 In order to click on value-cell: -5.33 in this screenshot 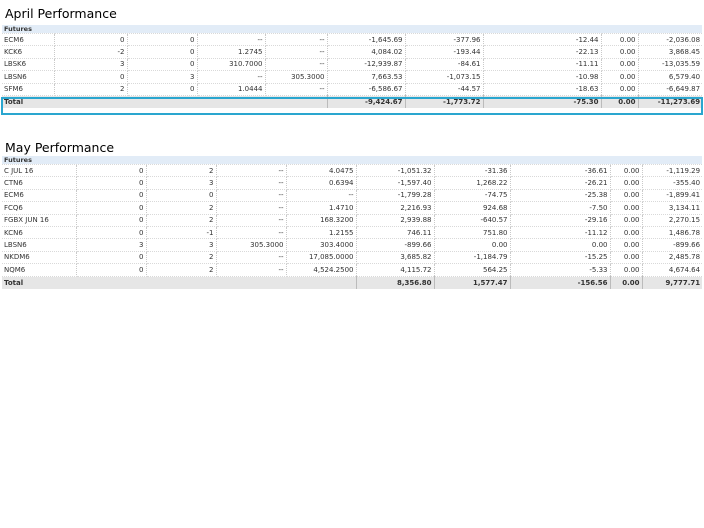, I will do `click(560, 270)`.